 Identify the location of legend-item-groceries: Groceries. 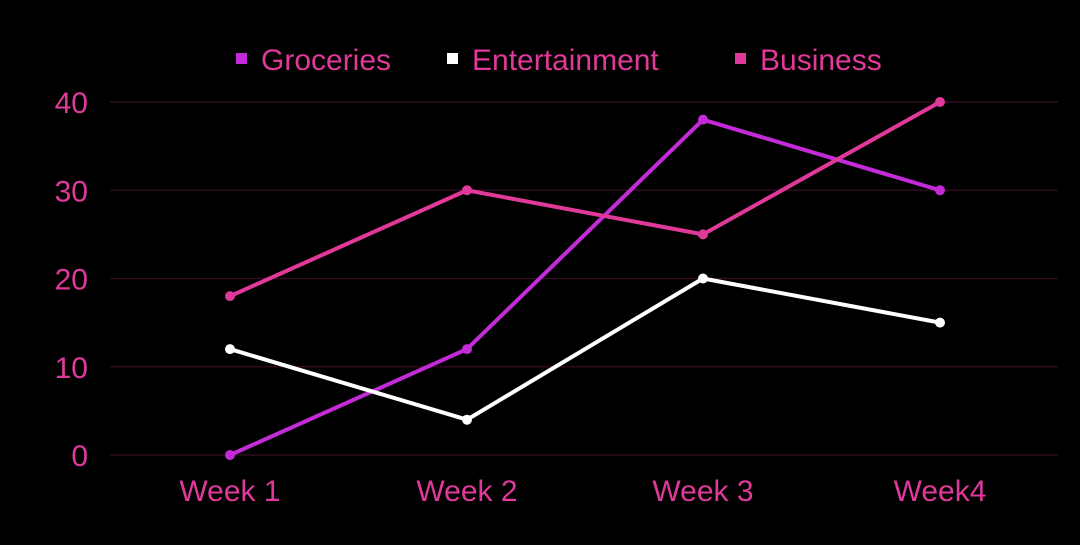
(313, 60).